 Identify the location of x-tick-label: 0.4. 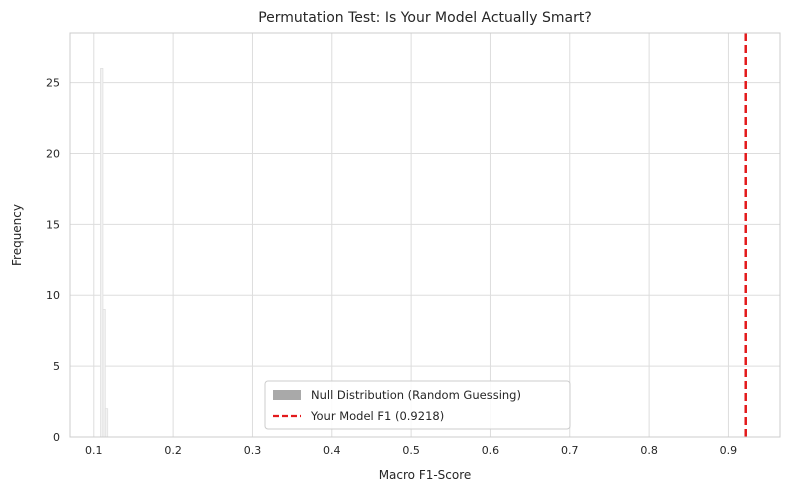
(332, 450).